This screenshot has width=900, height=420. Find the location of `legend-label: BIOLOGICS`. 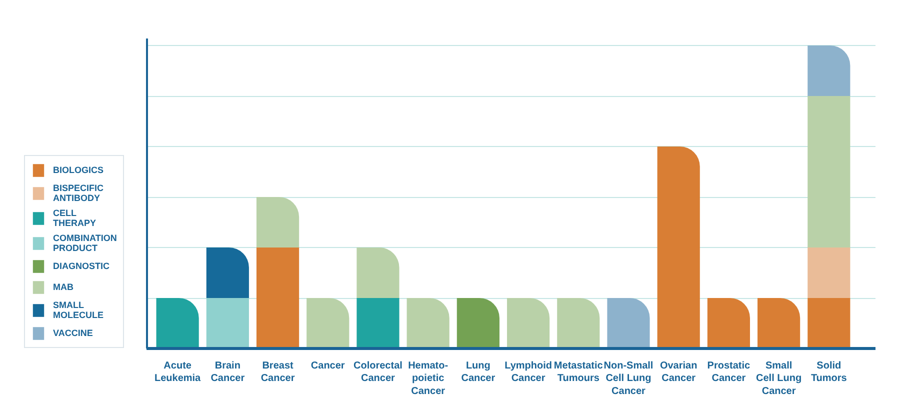

legend-label: BIOLOGICS is located at coordinates (78, 170).